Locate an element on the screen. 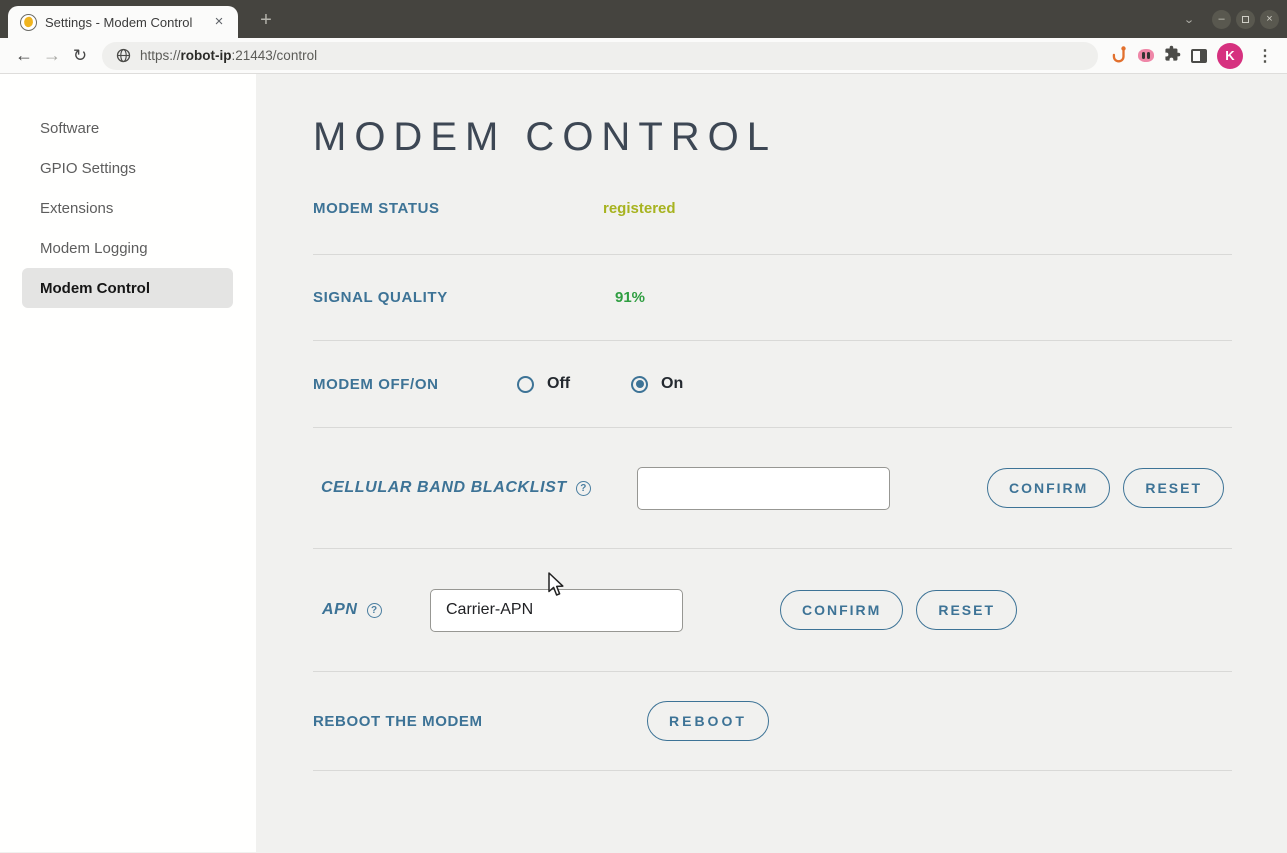 The image size is (1287, 853). radio-off-label: Off is located at coordinates (559, 383).